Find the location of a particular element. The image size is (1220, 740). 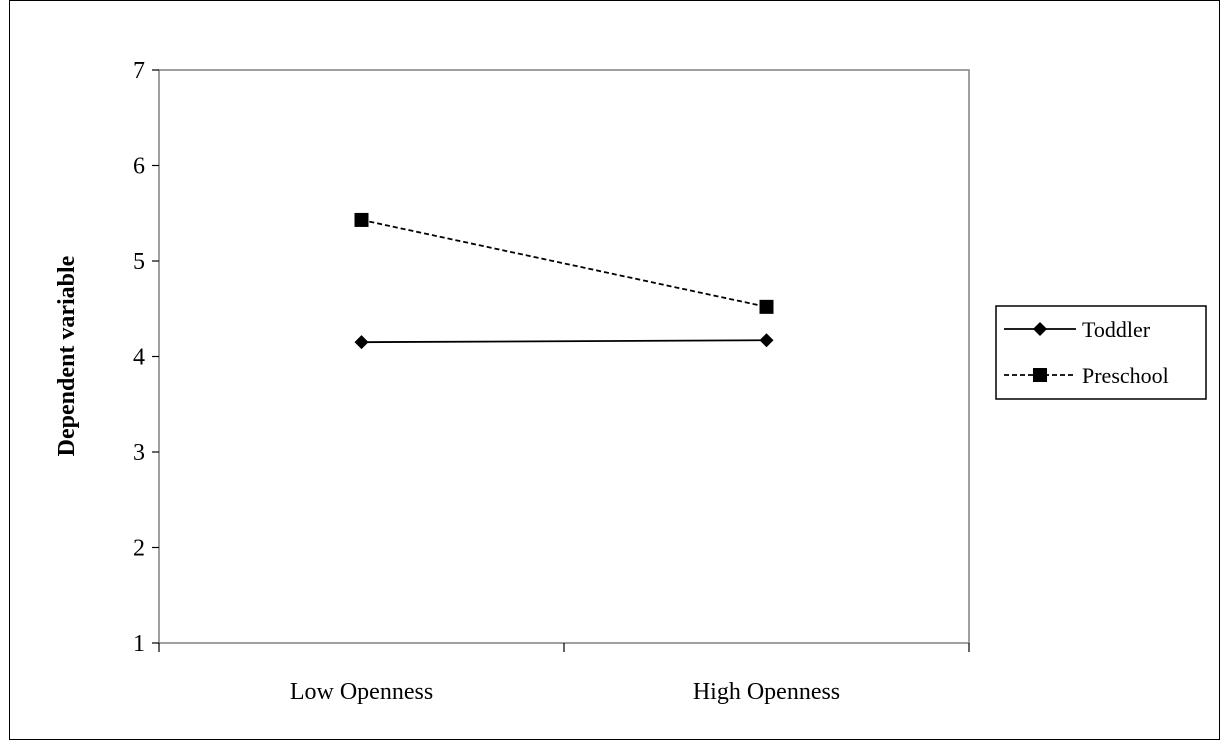

series-layer is located at coordinates (564, 281).